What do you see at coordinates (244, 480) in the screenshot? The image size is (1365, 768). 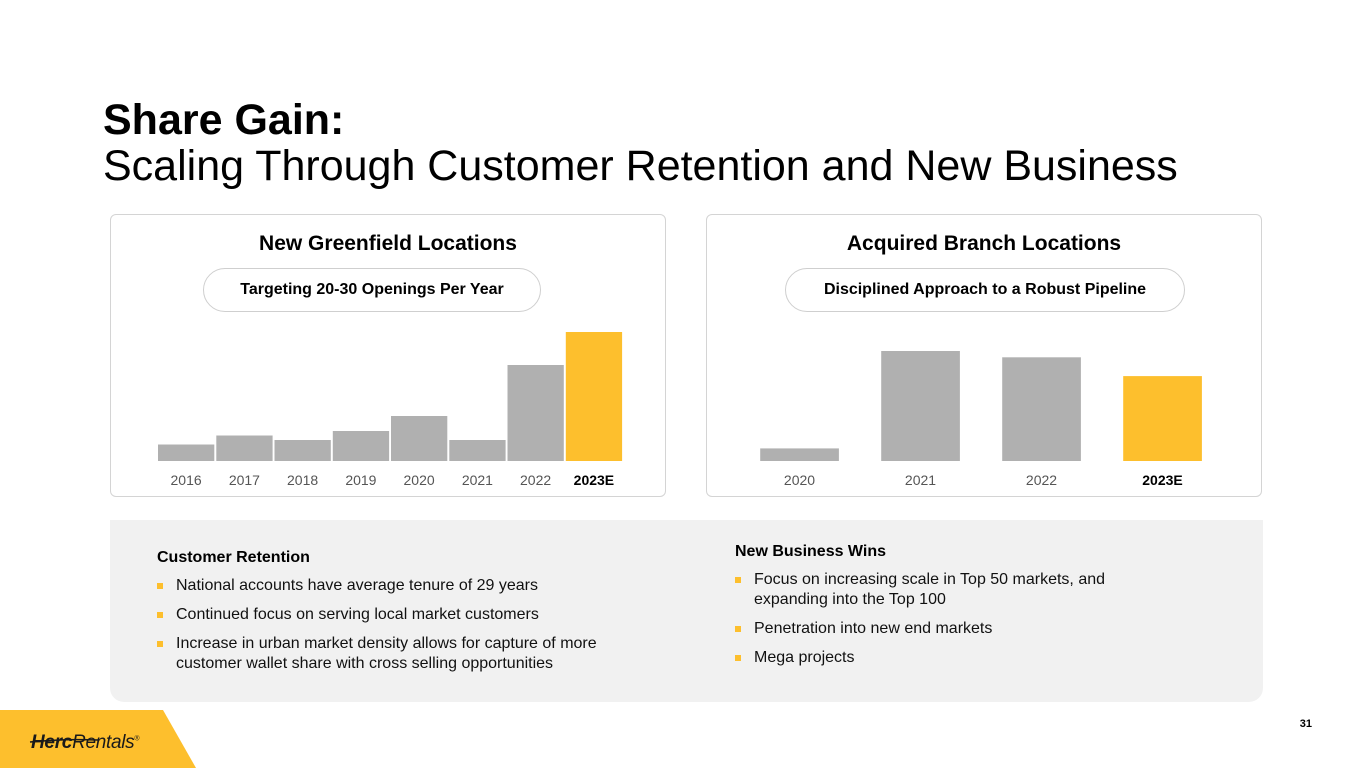 I see `tick-label-2017: 2017` at bounding box center [244, 480].